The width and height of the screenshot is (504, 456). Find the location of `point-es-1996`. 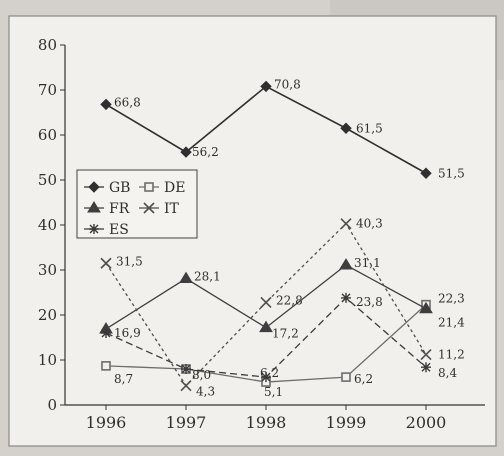

point-es-1996 is located at coordinates (106, 333).